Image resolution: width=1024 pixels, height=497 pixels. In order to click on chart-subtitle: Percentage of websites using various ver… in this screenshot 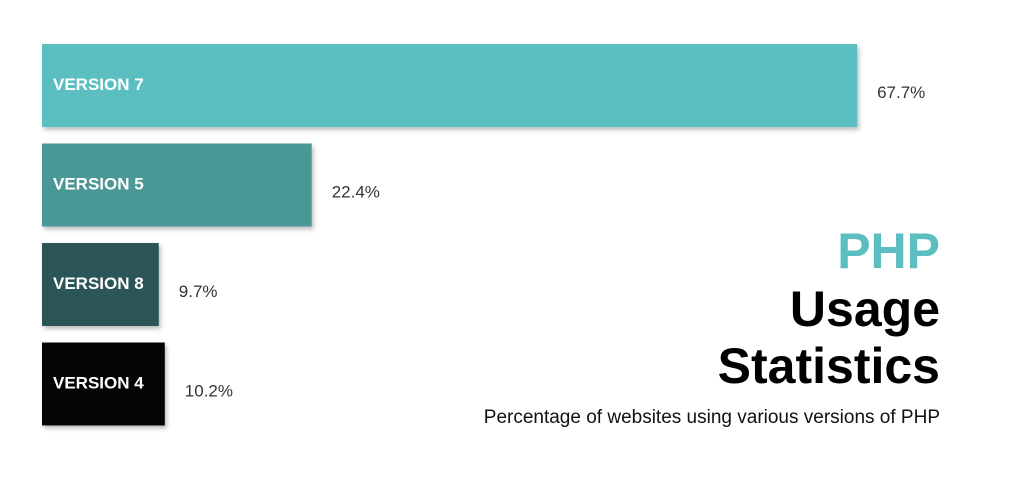, I will do `click(712, 417)`.